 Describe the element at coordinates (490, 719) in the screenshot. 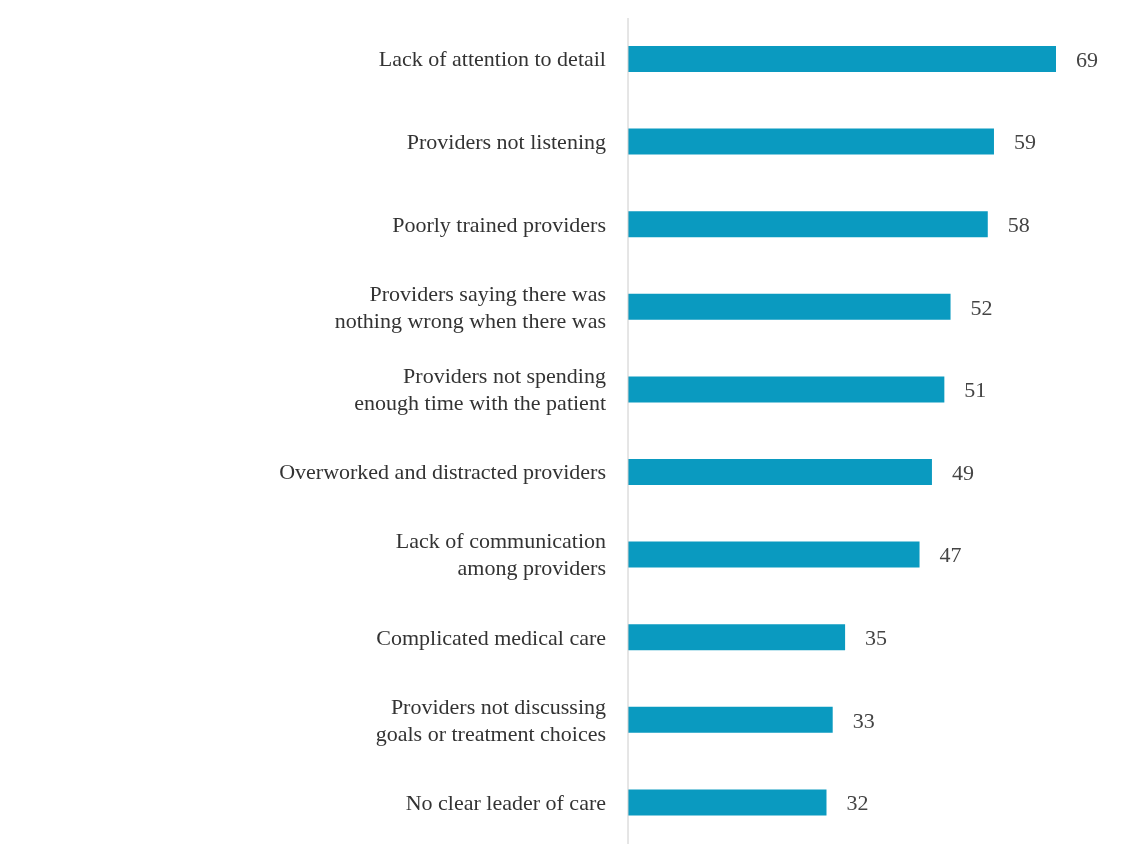

I see `y-tick-label: Providers not discussing goals or treatment choices` at that location.